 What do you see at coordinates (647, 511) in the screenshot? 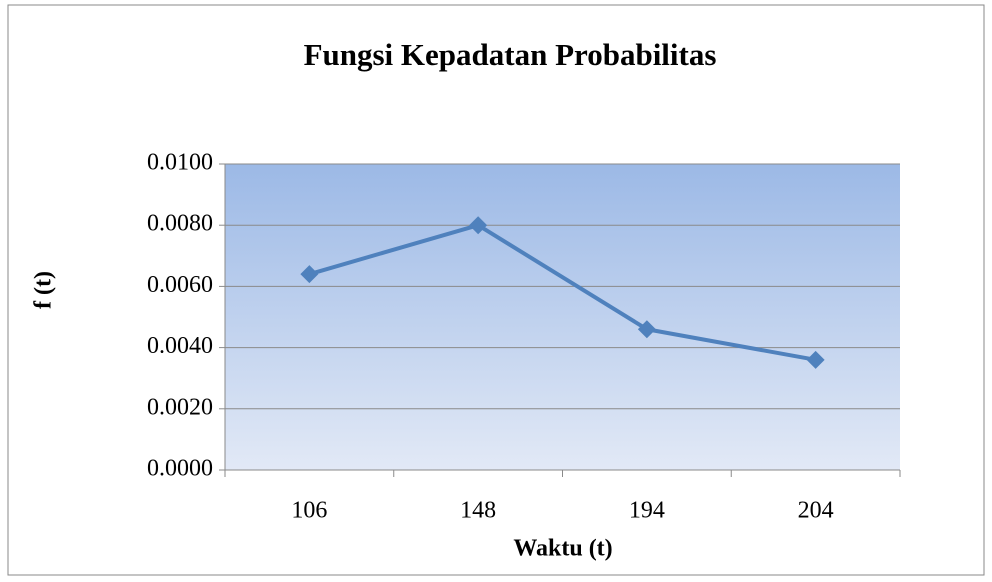
I see `x-tick-label: 194` at bounding box center [647, 511].